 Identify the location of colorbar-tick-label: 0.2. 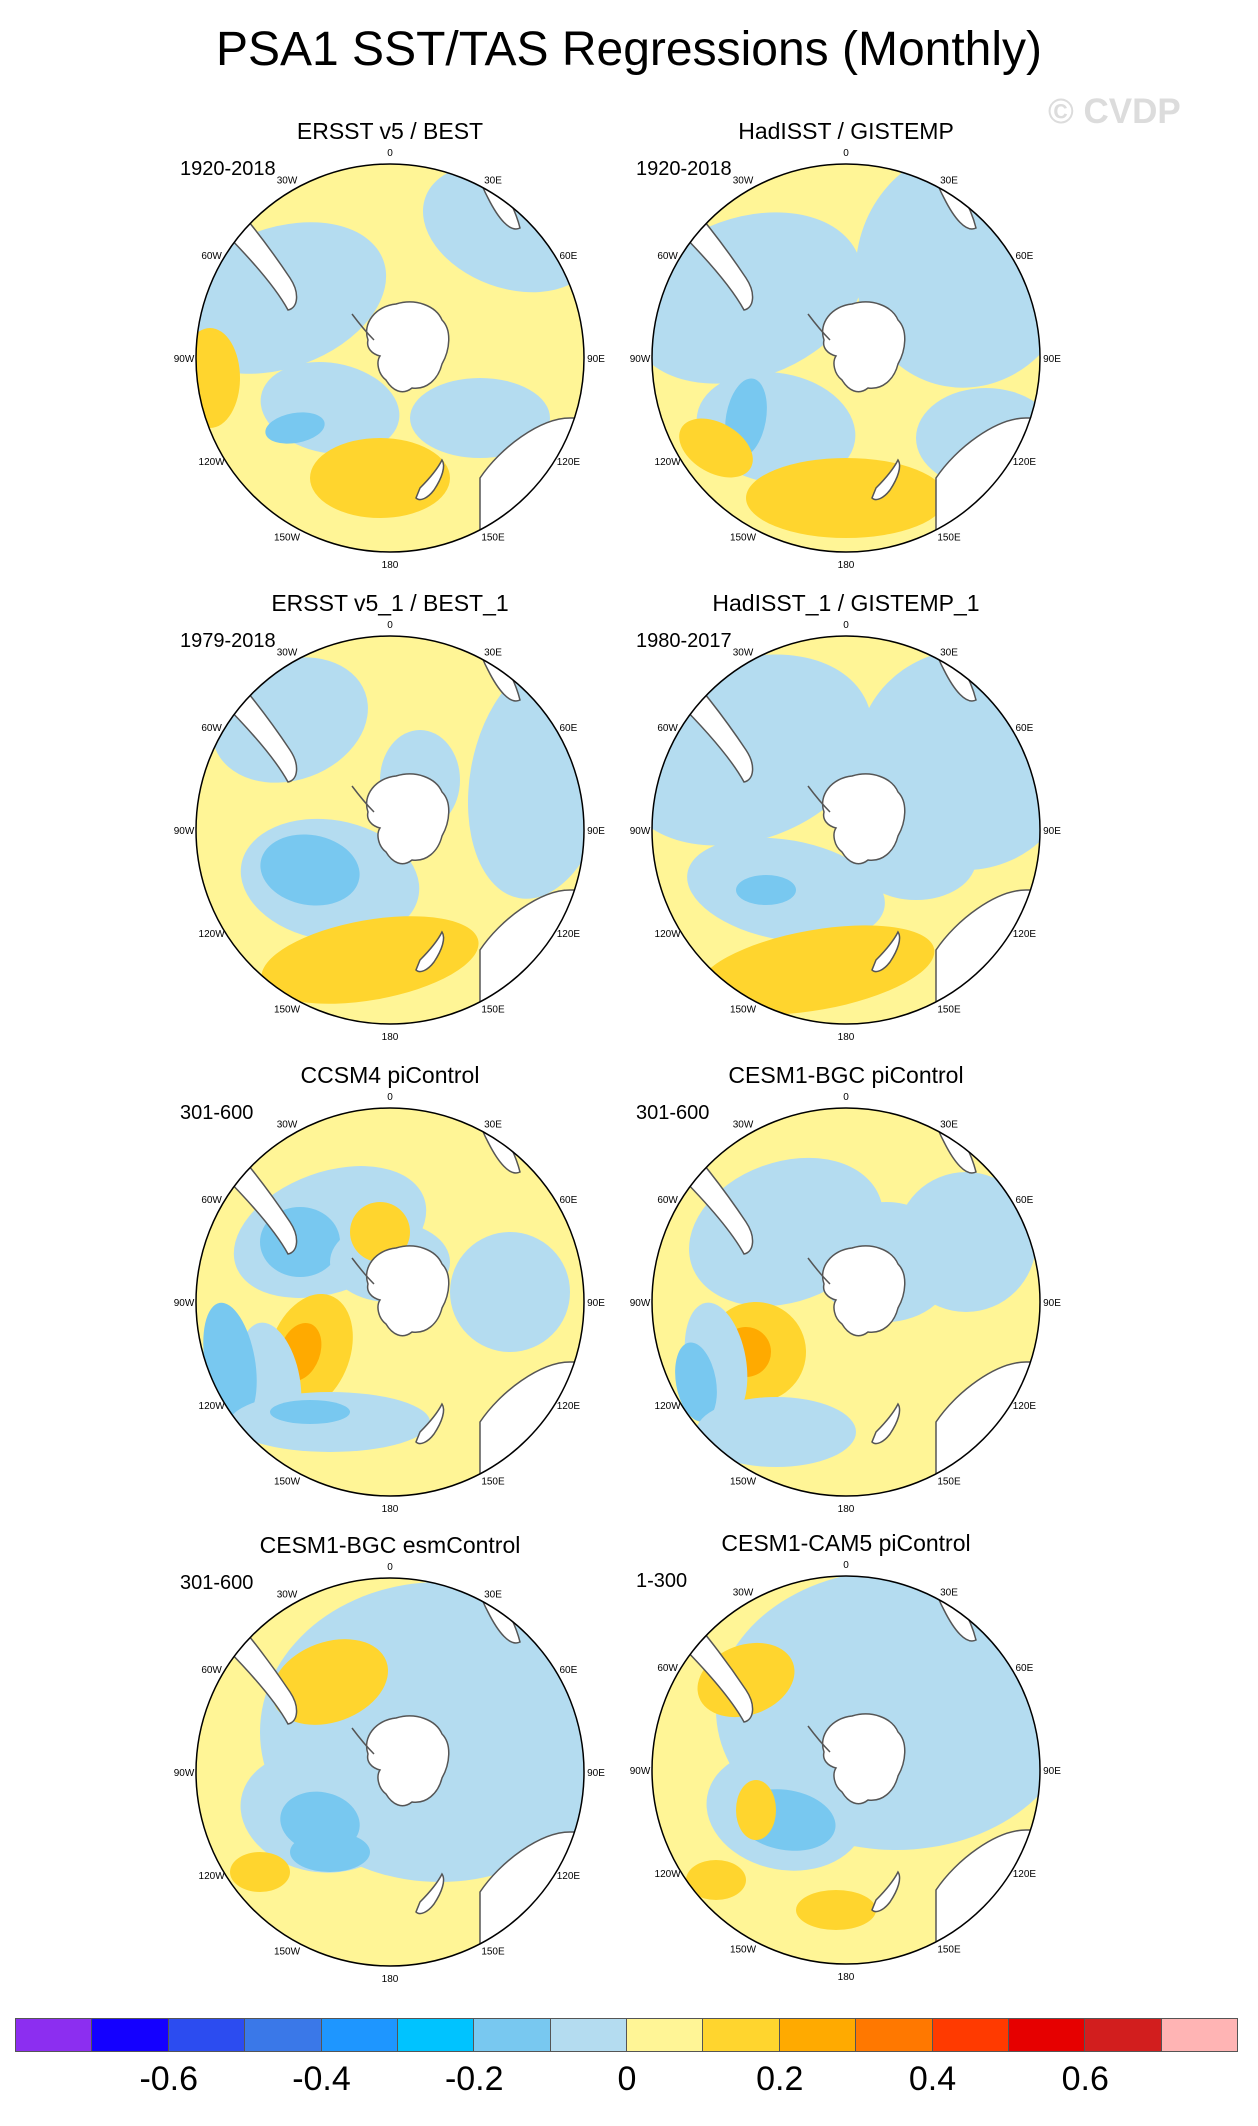
(780, 2079).